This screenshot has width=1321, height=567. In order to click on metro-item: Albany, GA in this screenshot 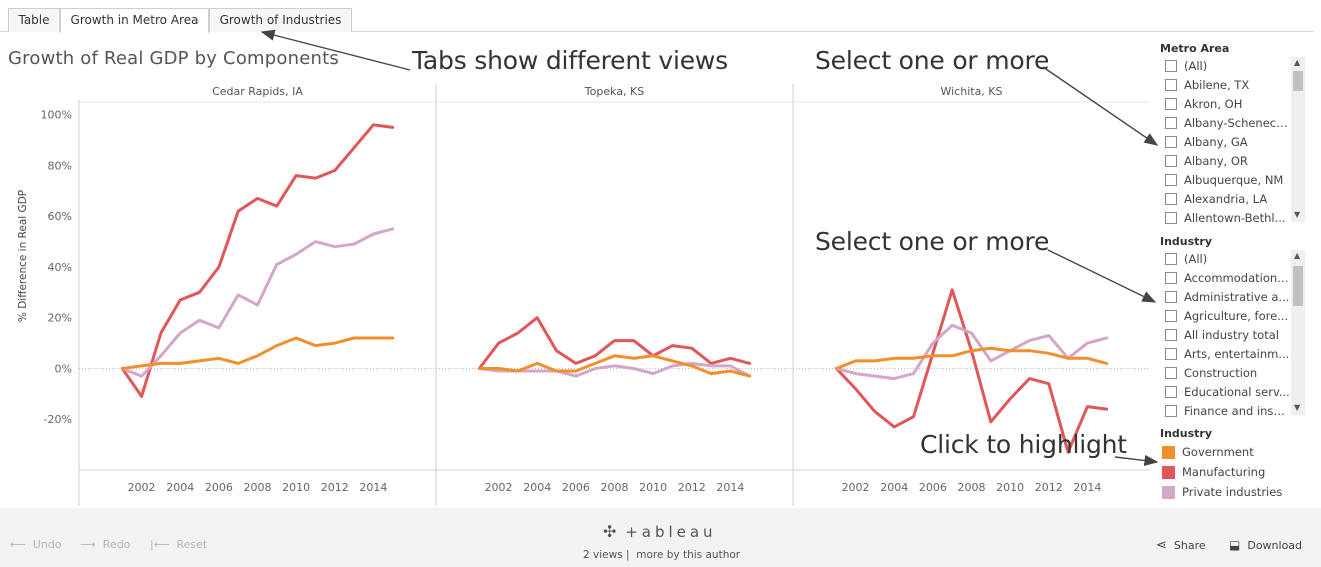, I will do `click(1233, 142)`.